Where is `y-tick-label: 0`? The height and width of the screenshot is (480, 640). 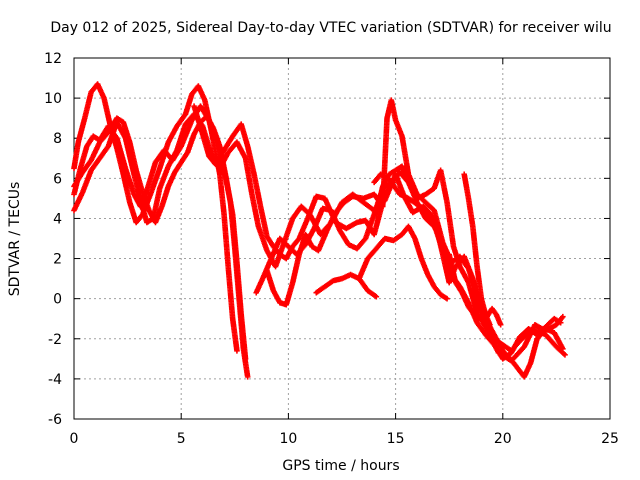
y-tick-label: 0 is located at coordinates (57, 300).